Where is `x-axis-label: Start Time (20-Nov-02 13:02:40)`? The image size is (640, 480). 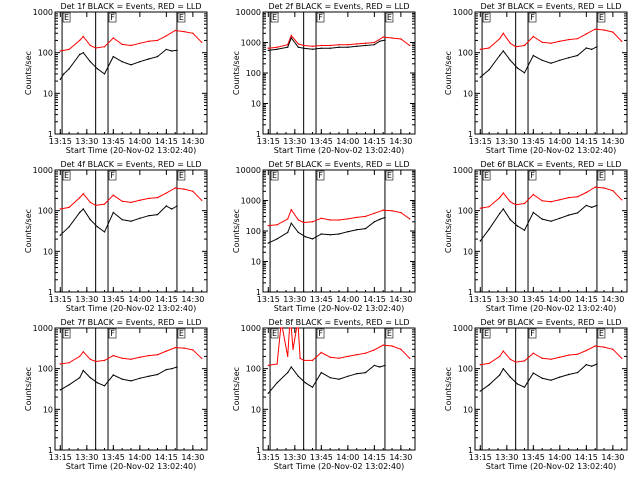
x-axis-label: Start Time (20-Nov-02 13:02:40) is located at coordinates (339, 466).